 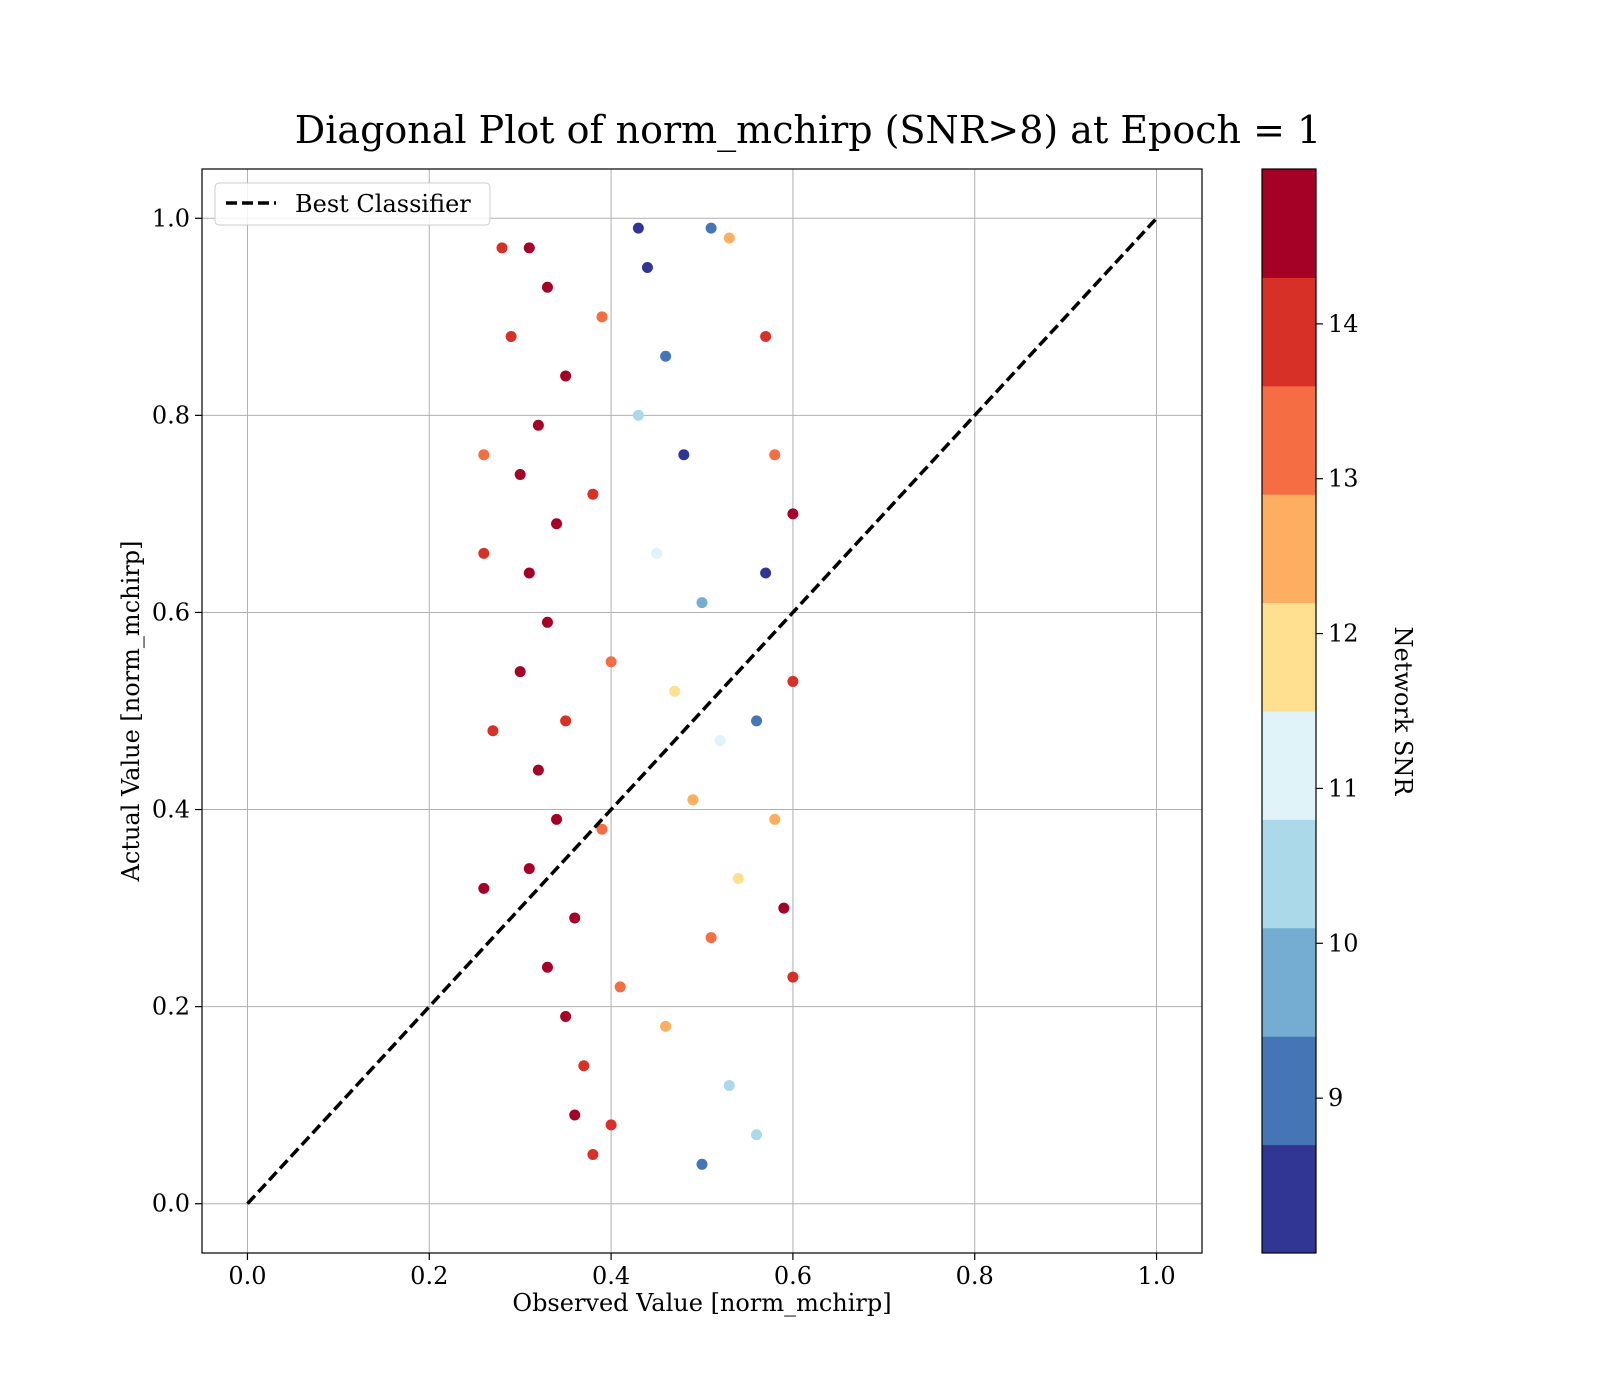 I want to click on y-tick-label: 1.0, so click(x=171, y=218).